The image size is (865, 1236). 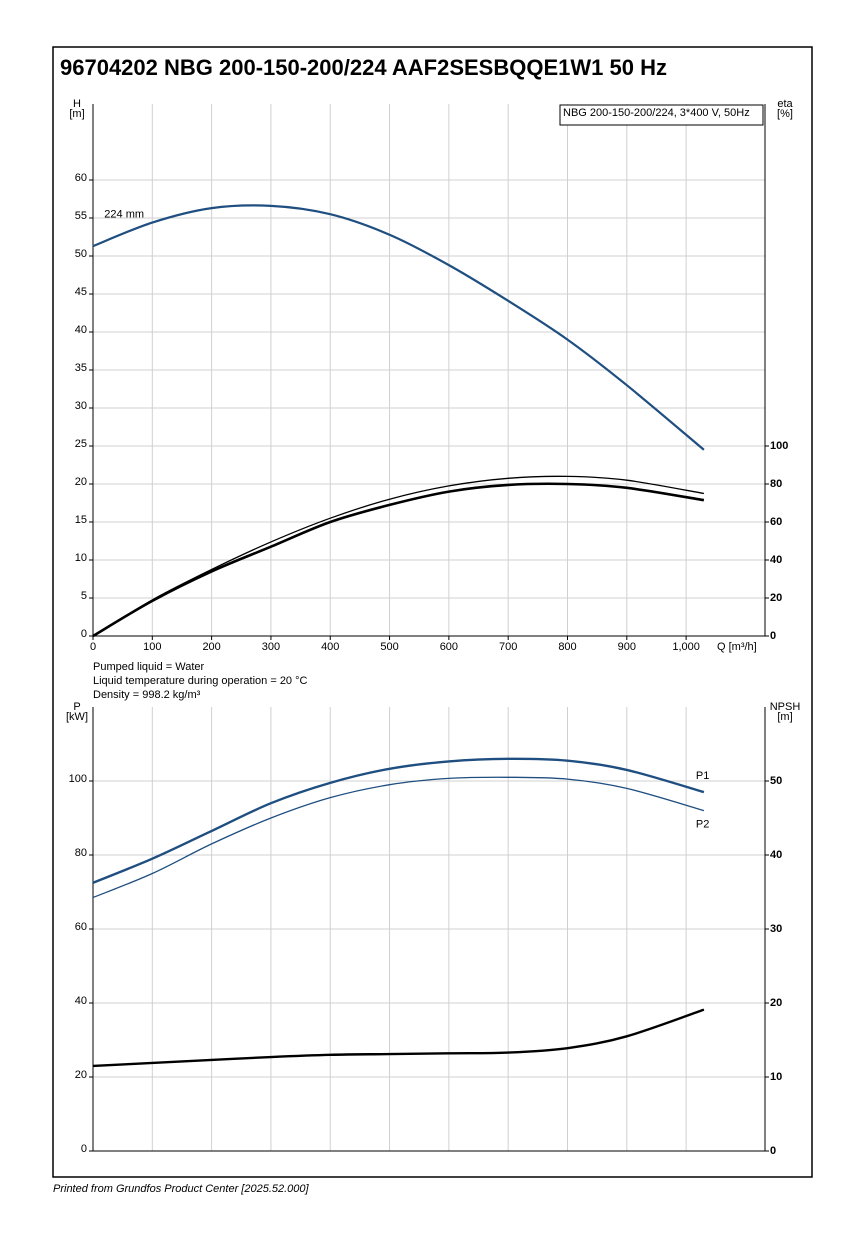 I want to click on y-tick-label: 55, so click(x=81, y=216).